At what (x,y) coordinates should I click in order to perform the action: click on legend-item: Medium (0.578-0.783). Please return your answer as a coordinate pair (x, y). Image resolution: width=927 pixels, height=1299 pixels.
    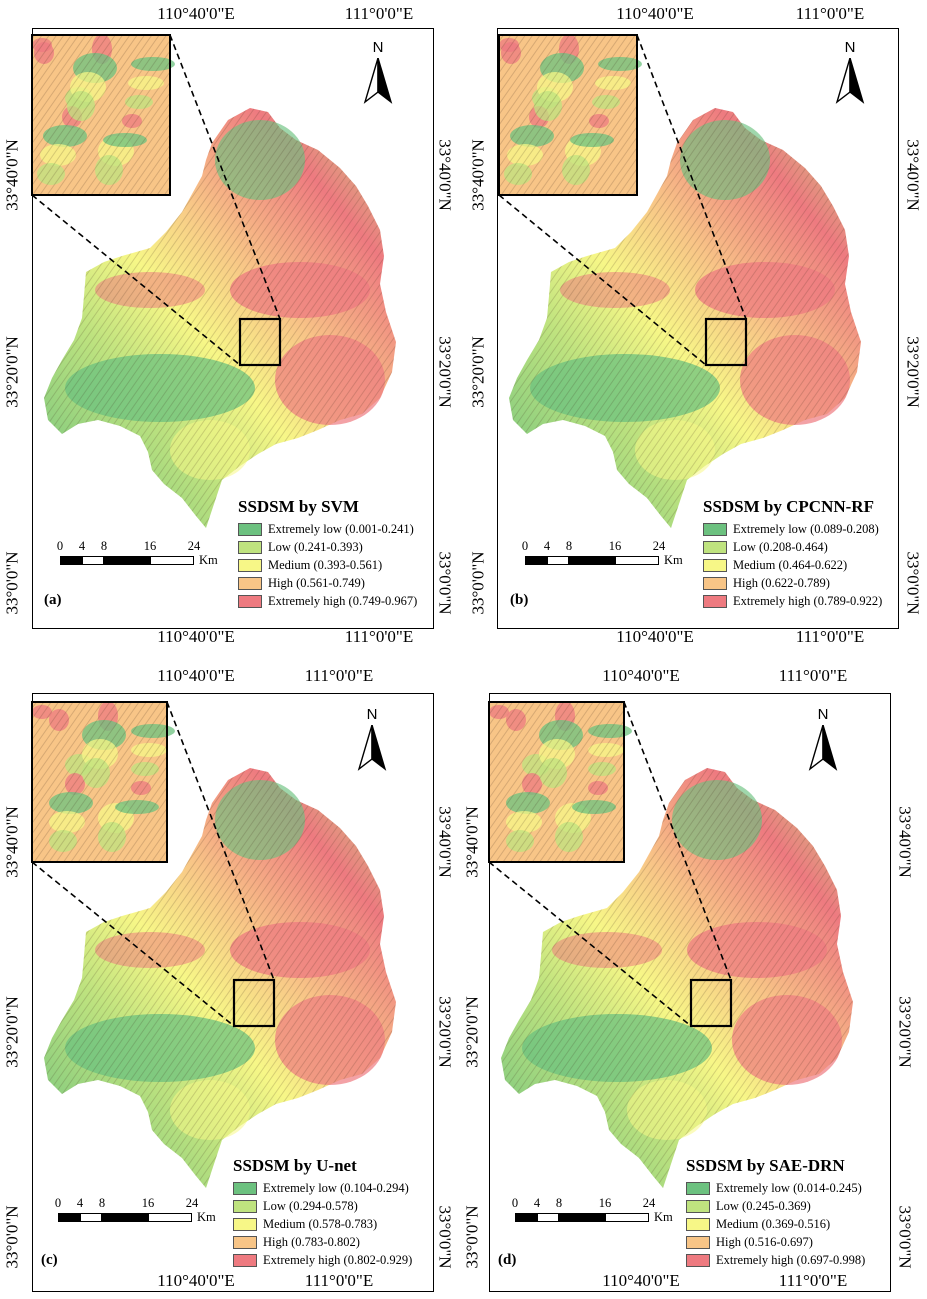
    Looking at the image, I should click on (322, 1224).